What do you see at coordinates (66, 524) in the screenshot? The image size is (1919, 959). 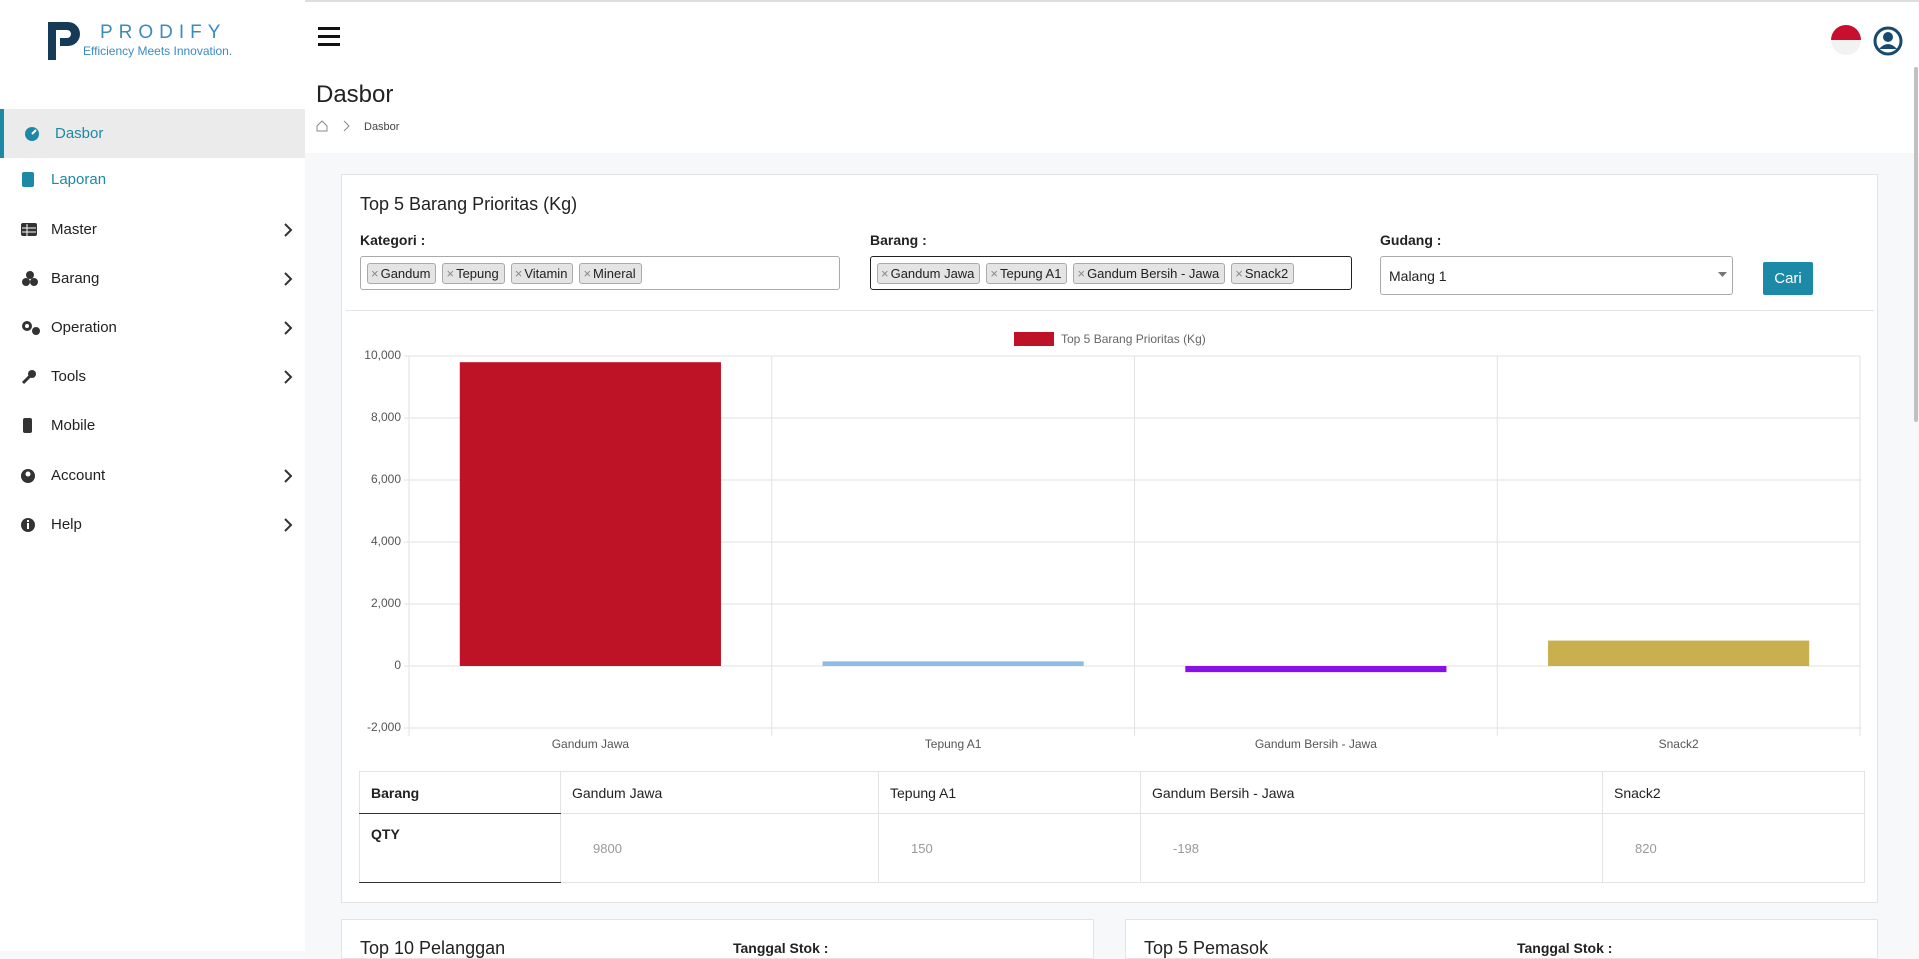 I see `menu-label: Help` at bounding box center [66, 524].